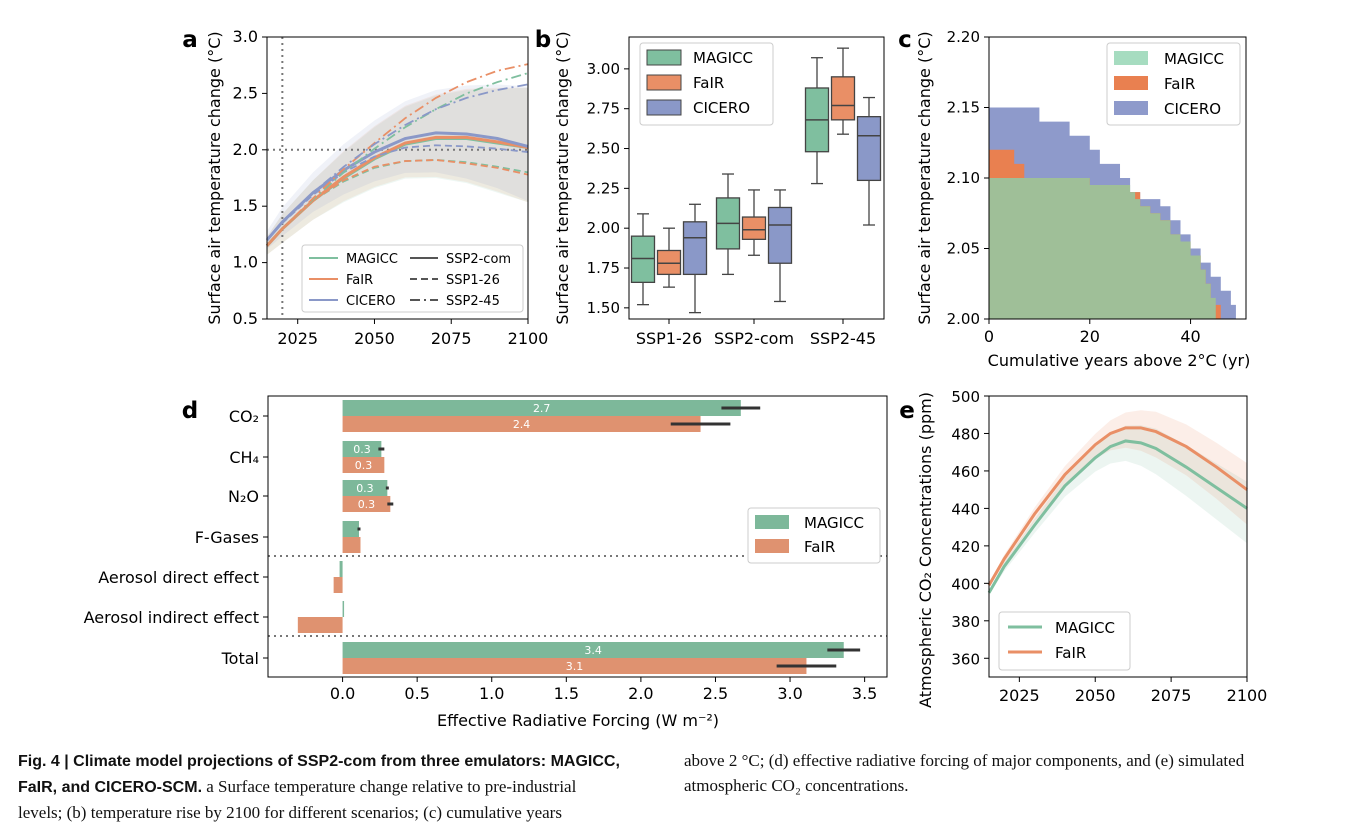 Image resolution: width=1356 pixels, height=828 pixels. What do you see at coordinates (245, 36) in the screenshot?
I see `y-tick-label: 3.0` at bounding box center [245, 36].